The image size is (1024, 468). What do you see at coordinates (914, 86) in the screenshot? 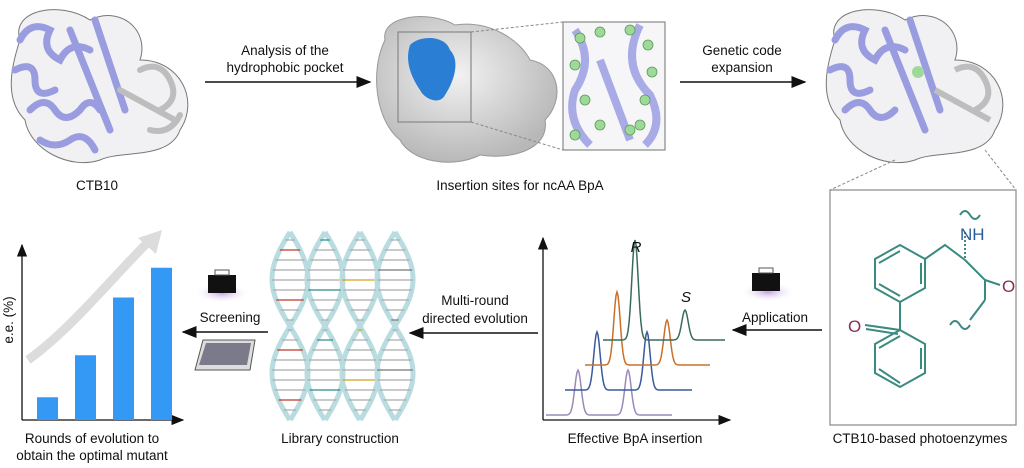
I see `protein-structure-photoenzyme` at bounding box center [914, 86].